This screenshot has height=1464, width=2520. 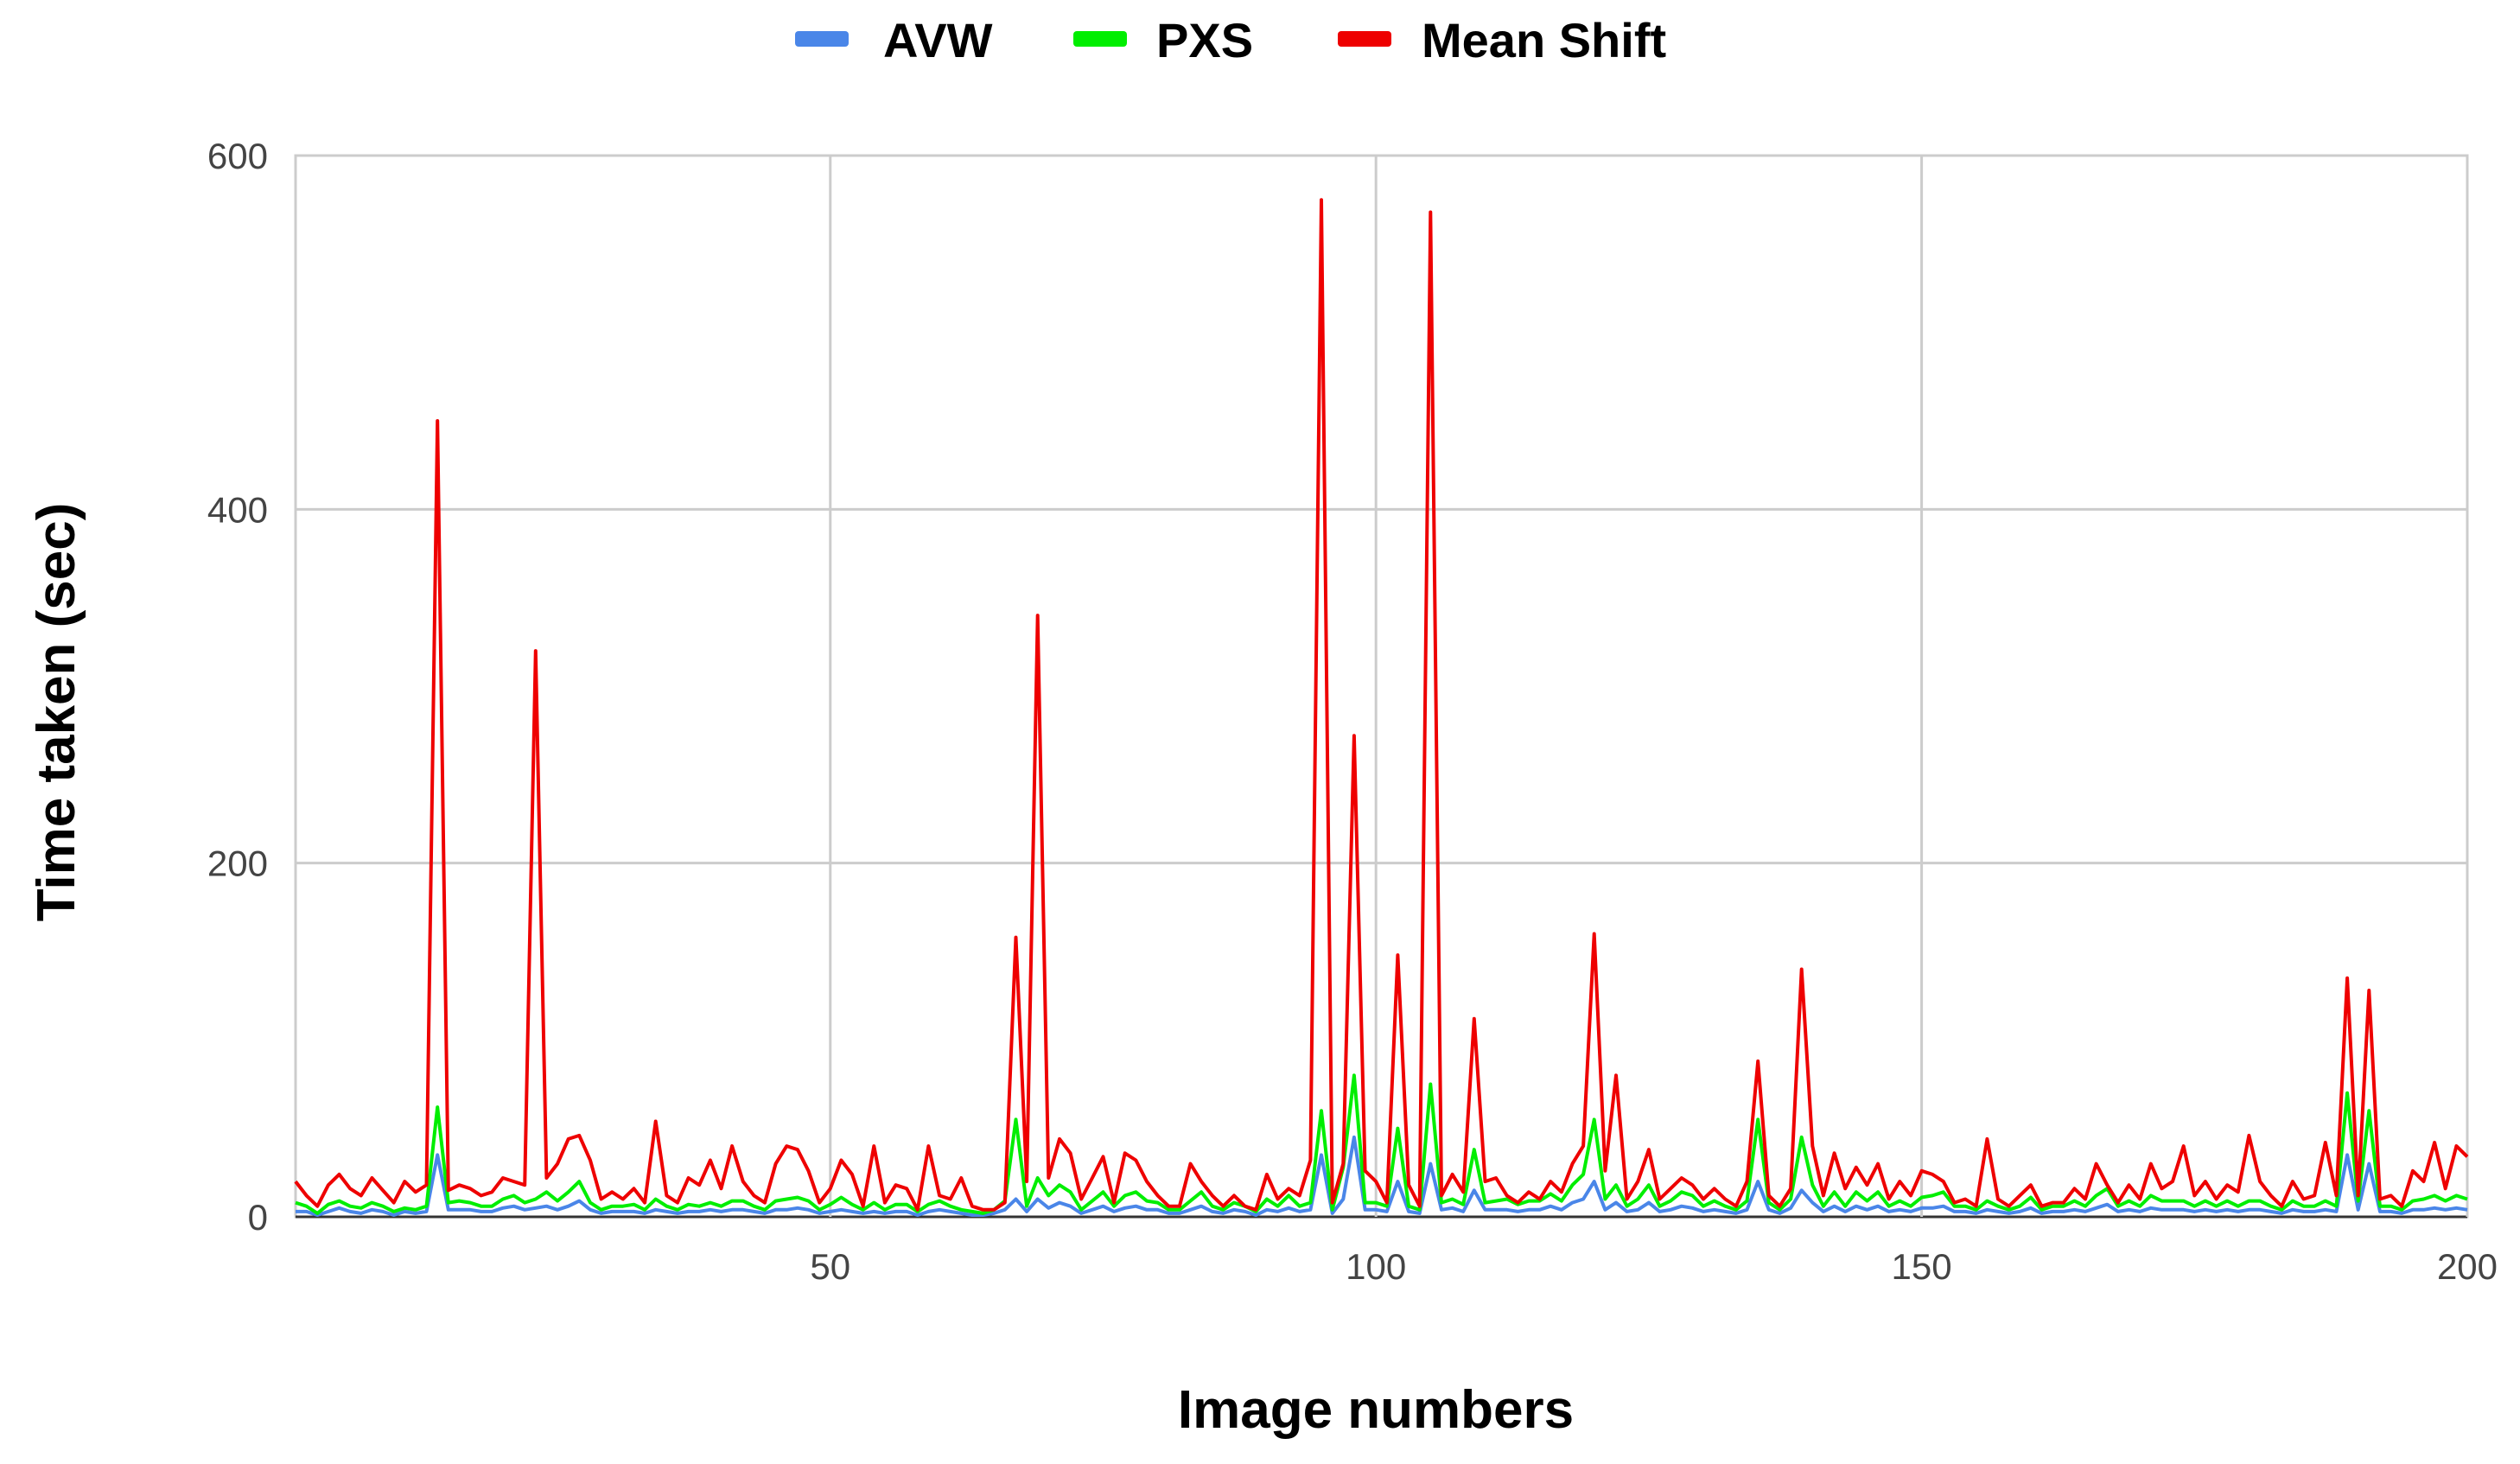 What do you see at coordinates (1376, 1266) in the screenshot?
I see `x-tick-label: 100` at bounding box center [1376, 1266].